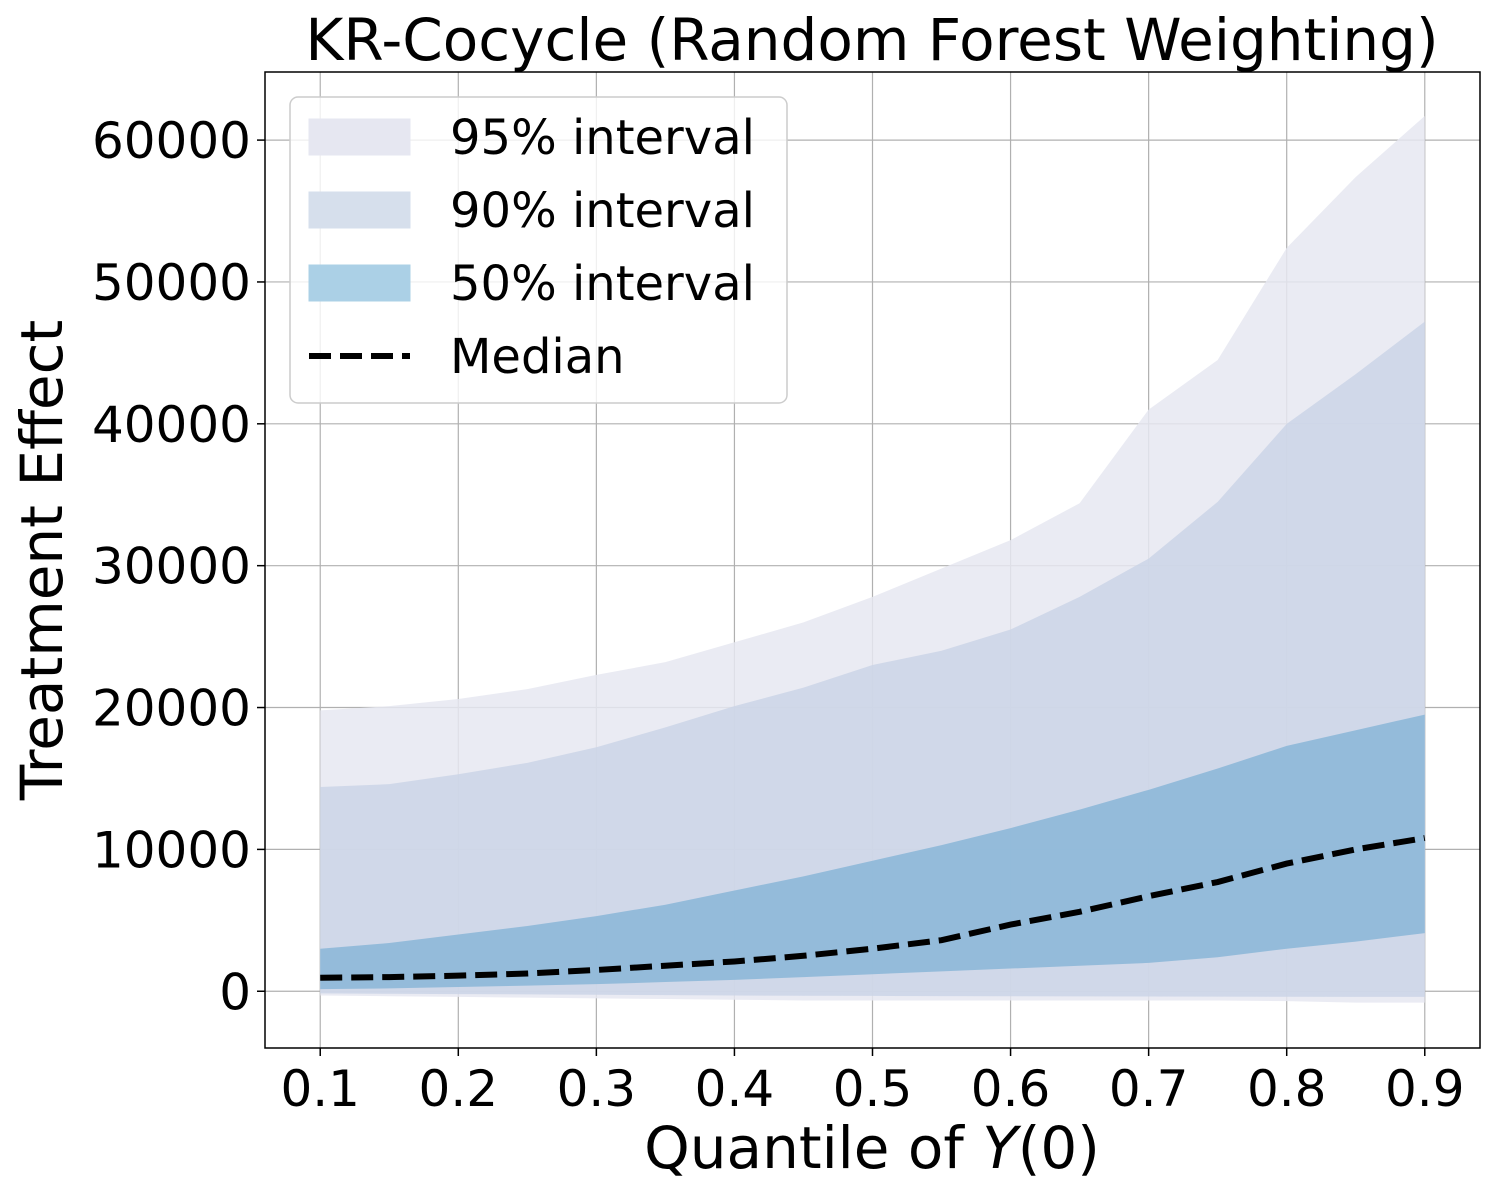 The height and width of the screenshot is (1189, 1505). Describe the element at coordinates (873, 1089) in the screenshot. I see `x-tick-label: 0.5` at that location.